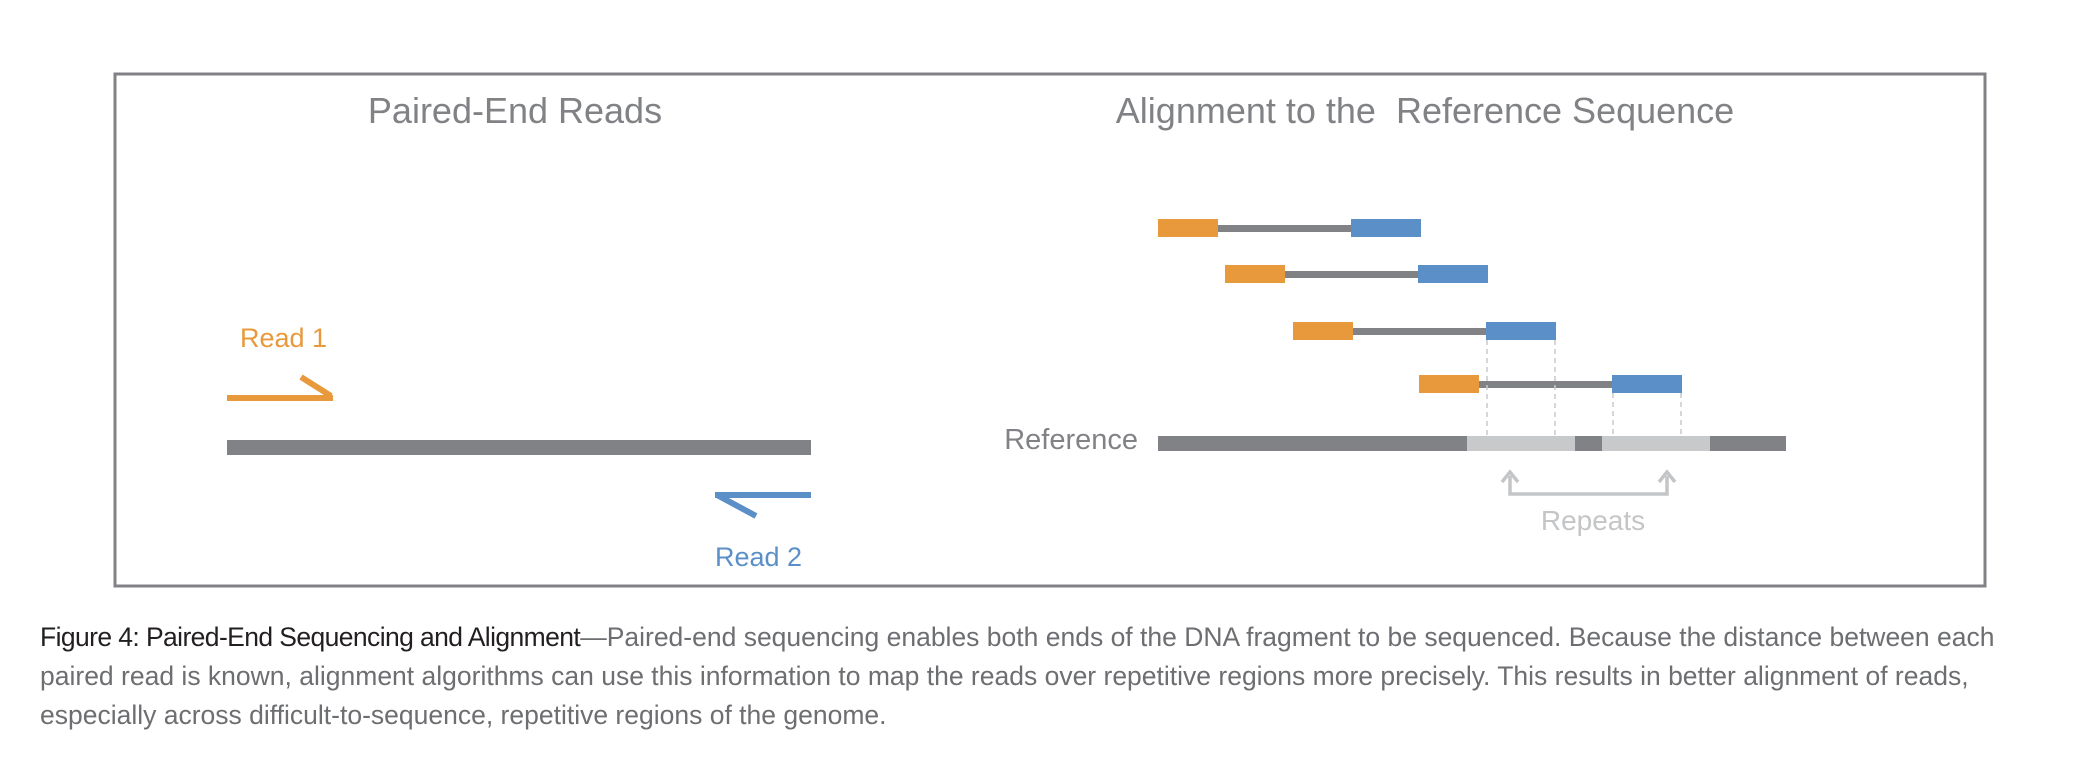 This screenshot has width=2078, height=758. What do you see at coordinates (1593, 520) in the screenshot?
I see `repeats-label: Repeats` at bounding box center [1593, 520].